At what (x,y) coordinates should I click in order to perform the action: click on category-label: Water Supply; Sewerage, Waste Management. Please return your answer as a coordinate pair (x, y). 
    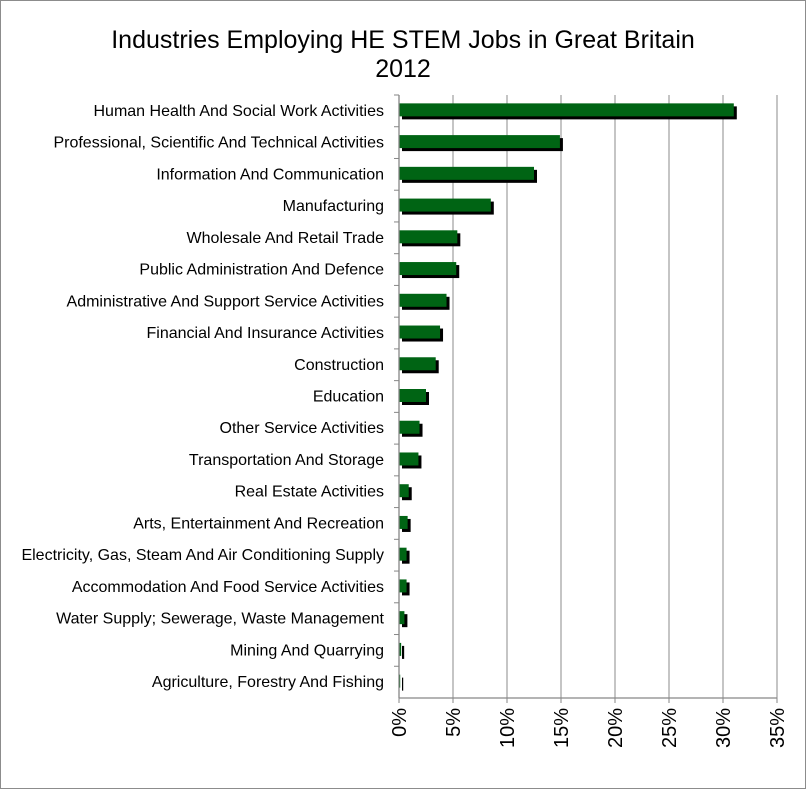
    Looking at the image, I should click on (220, 619).